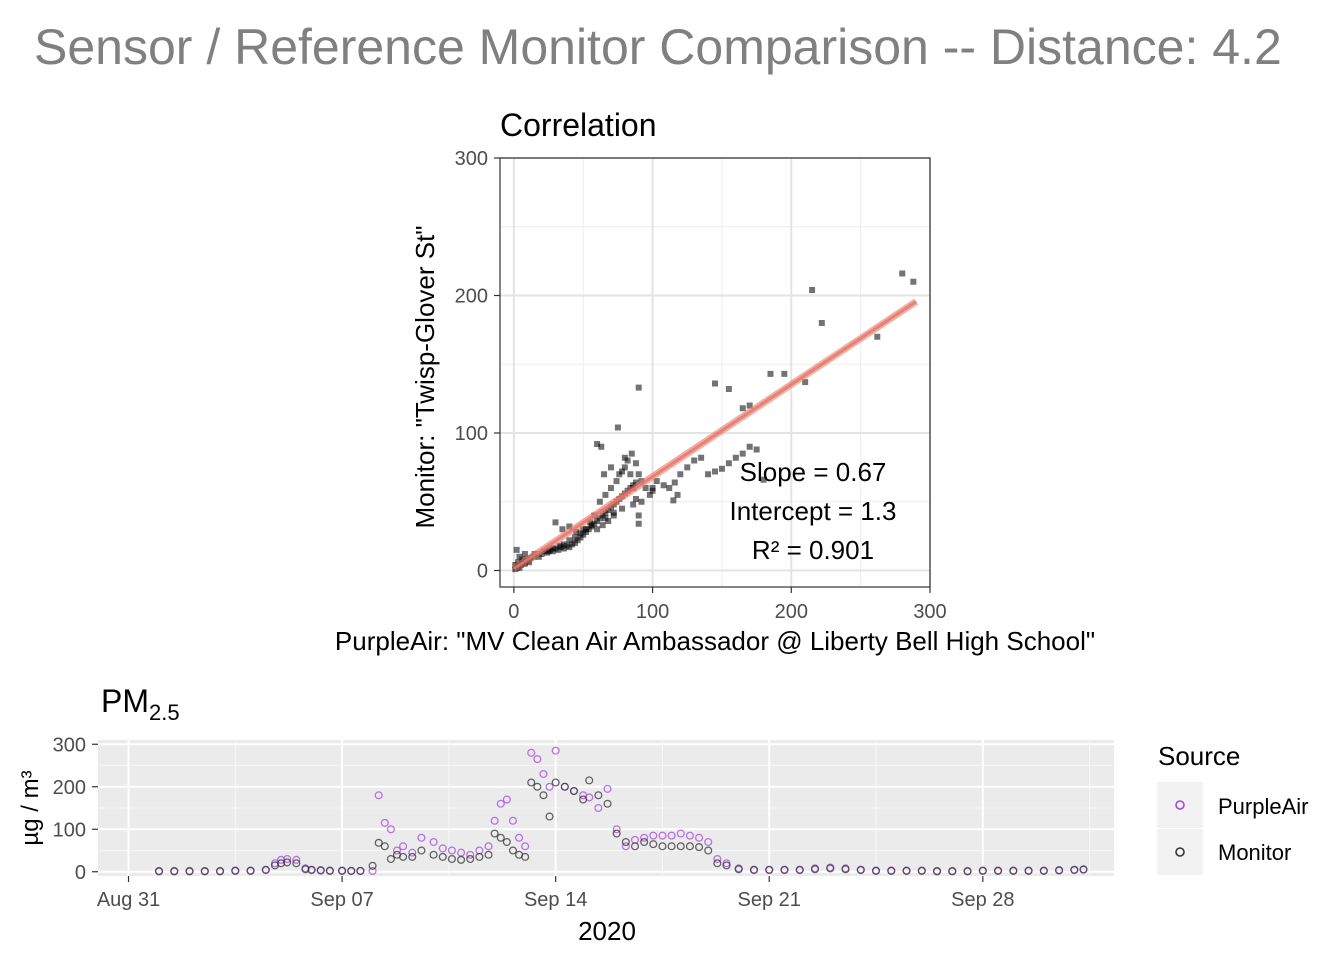  I want to click on correlation-title: Correlation, so click(578, 125).